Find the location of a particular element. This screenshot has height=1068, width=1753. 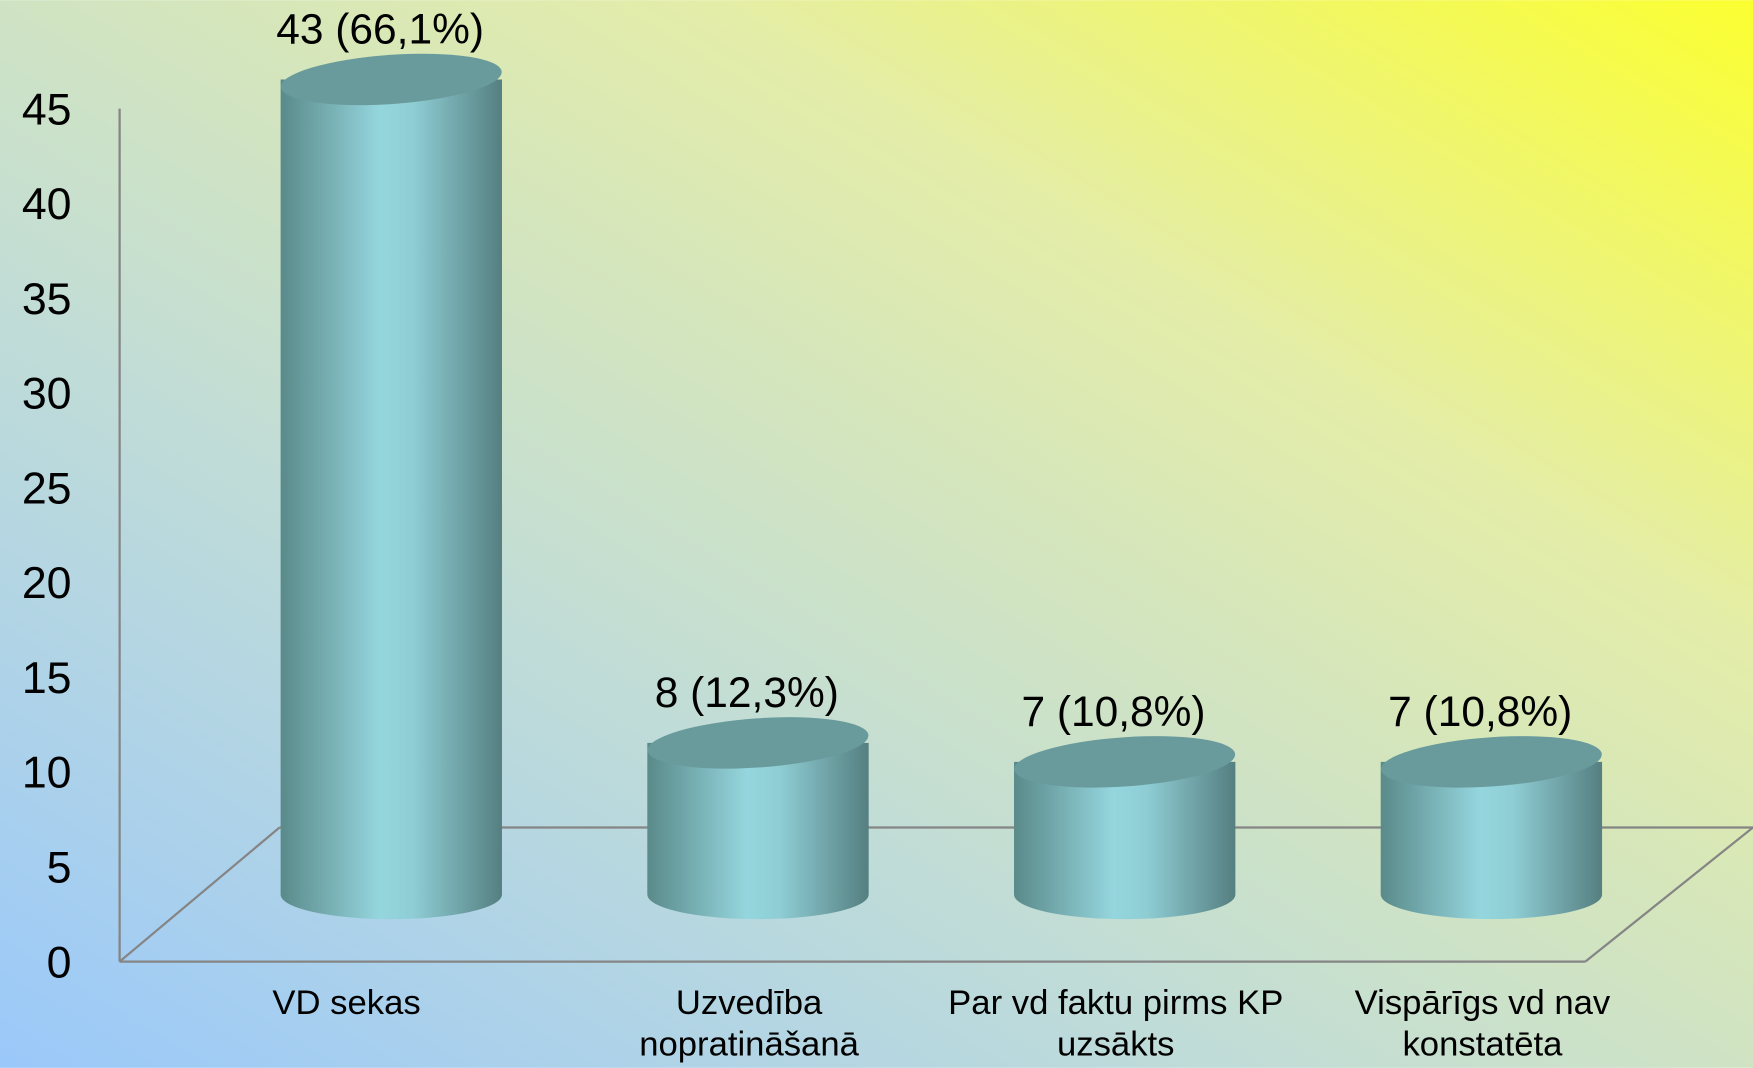

y-tick-label: 45 is located at coordinates (47, 109).